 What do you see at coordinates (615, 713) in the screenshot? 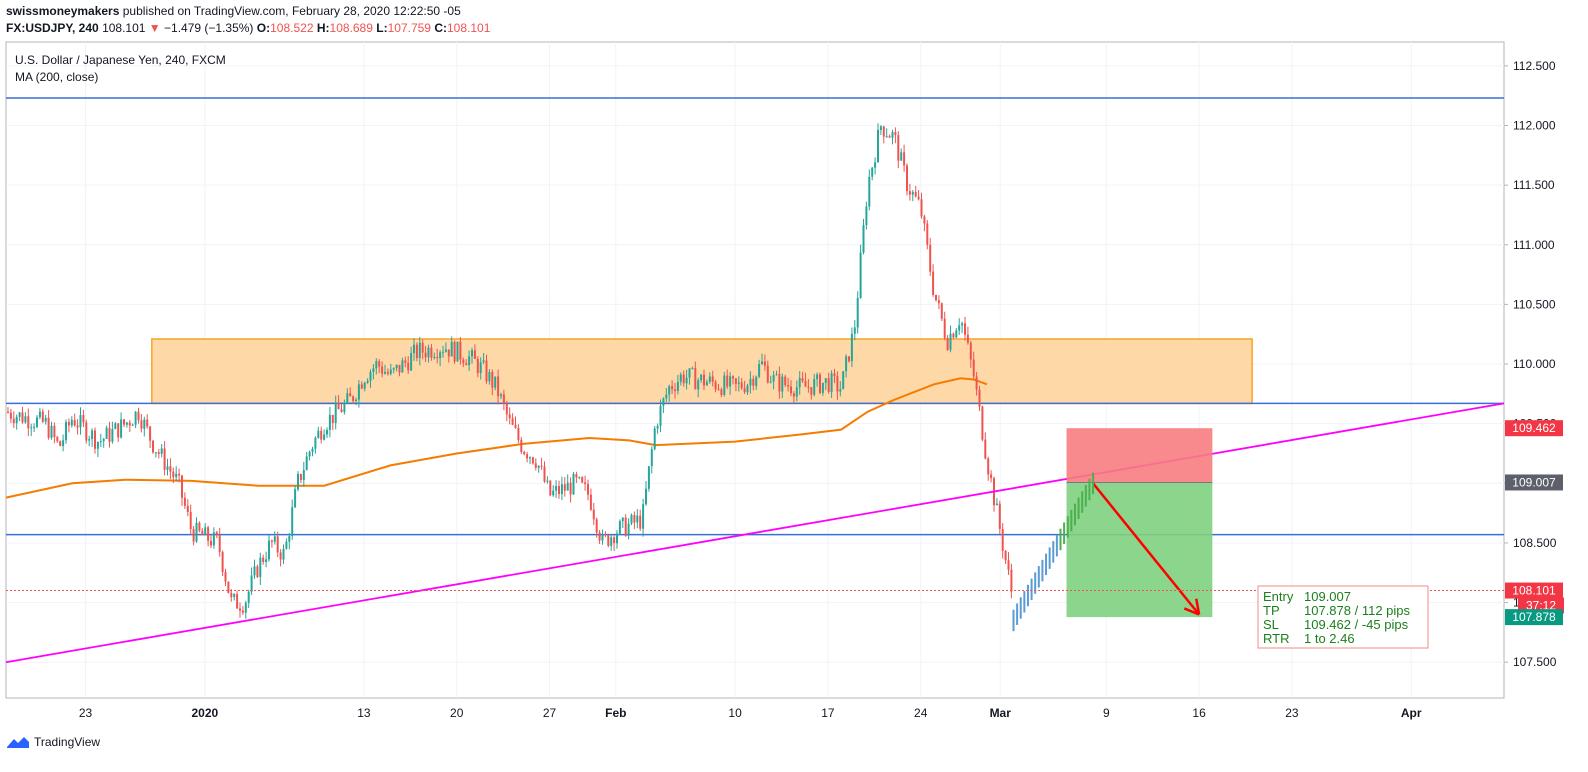
I see `x-tick-label: Feb` at bounding box center [615, 713].